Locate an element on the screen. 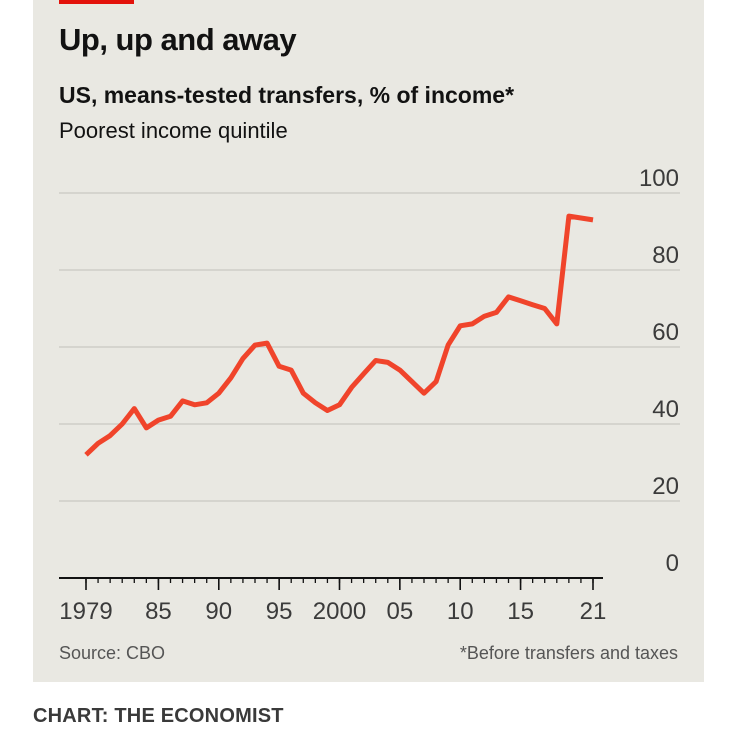  y-tick-label: 80 is located at coordinates (665, 255).